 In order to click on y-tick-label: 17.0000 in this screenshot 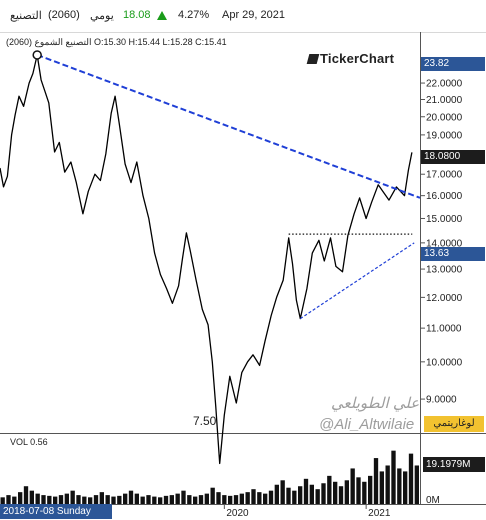, I will do `click(444, 175)`.